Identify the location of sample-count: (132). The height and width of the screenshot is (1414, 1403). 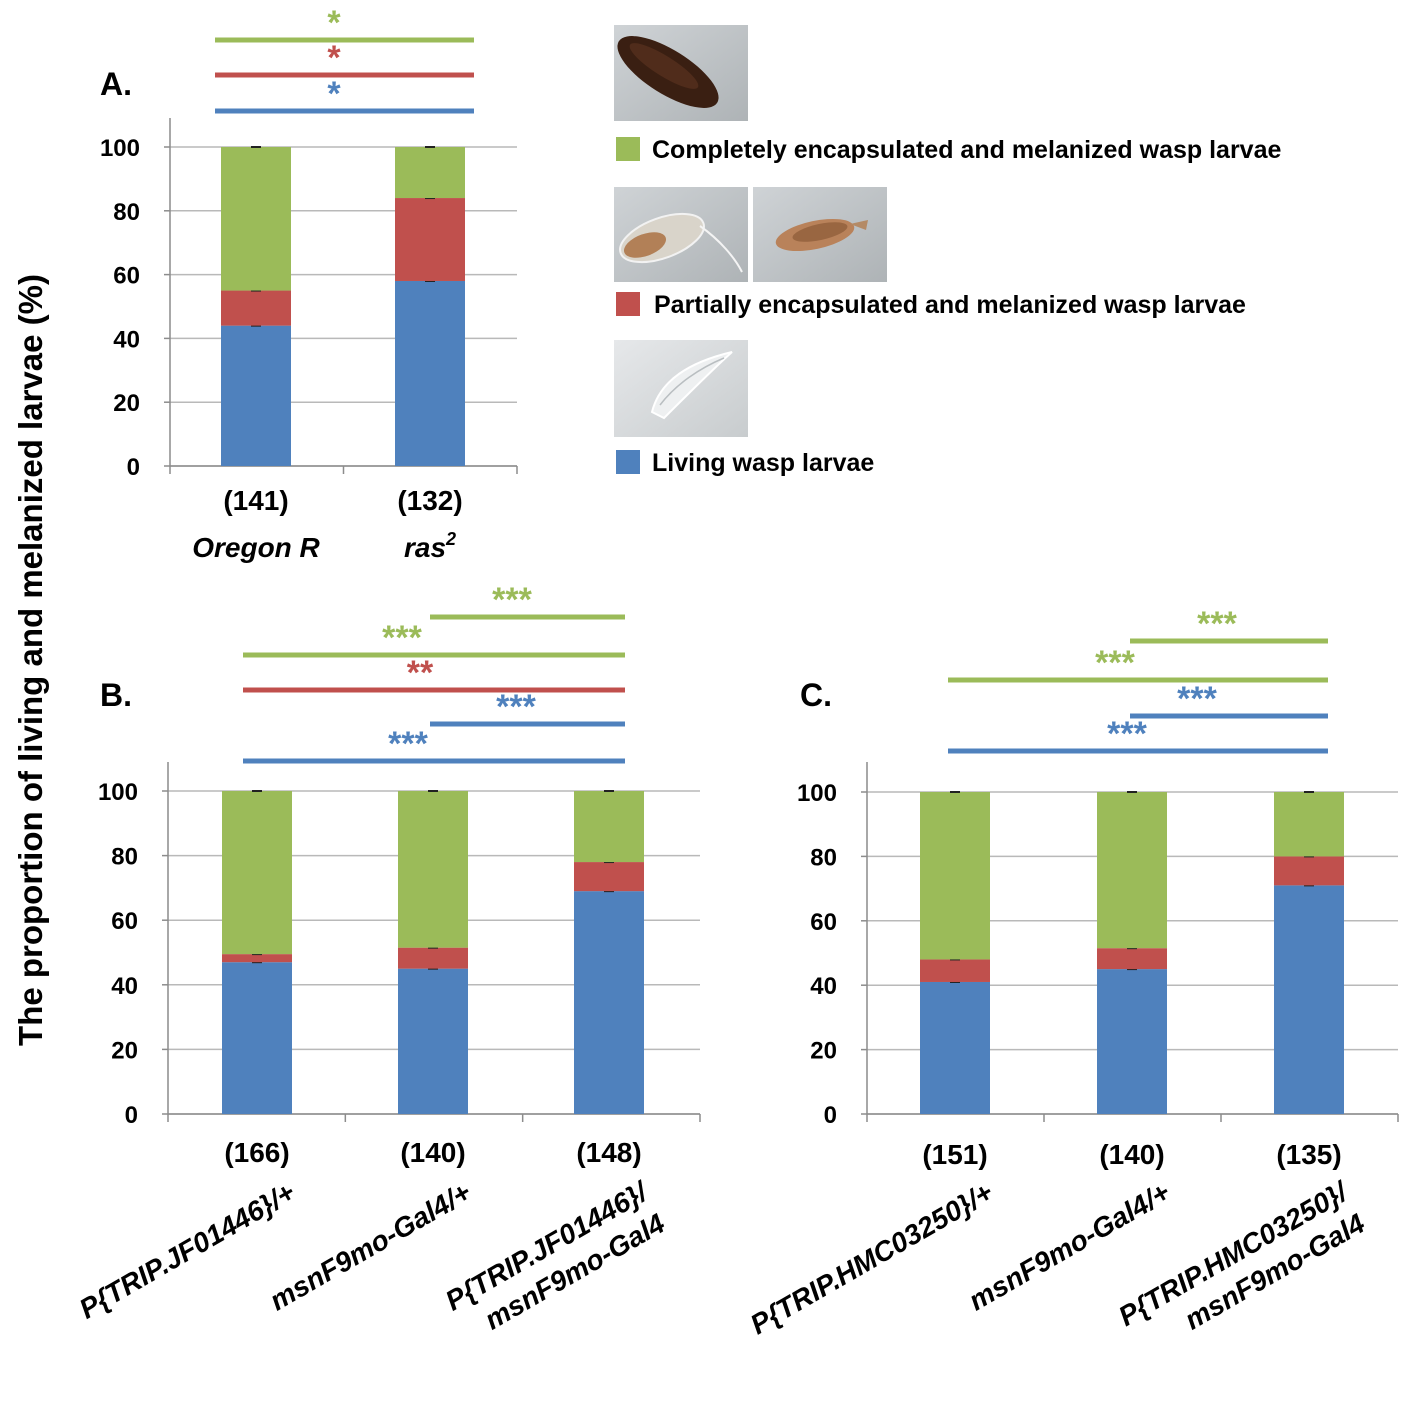
(429, 500).